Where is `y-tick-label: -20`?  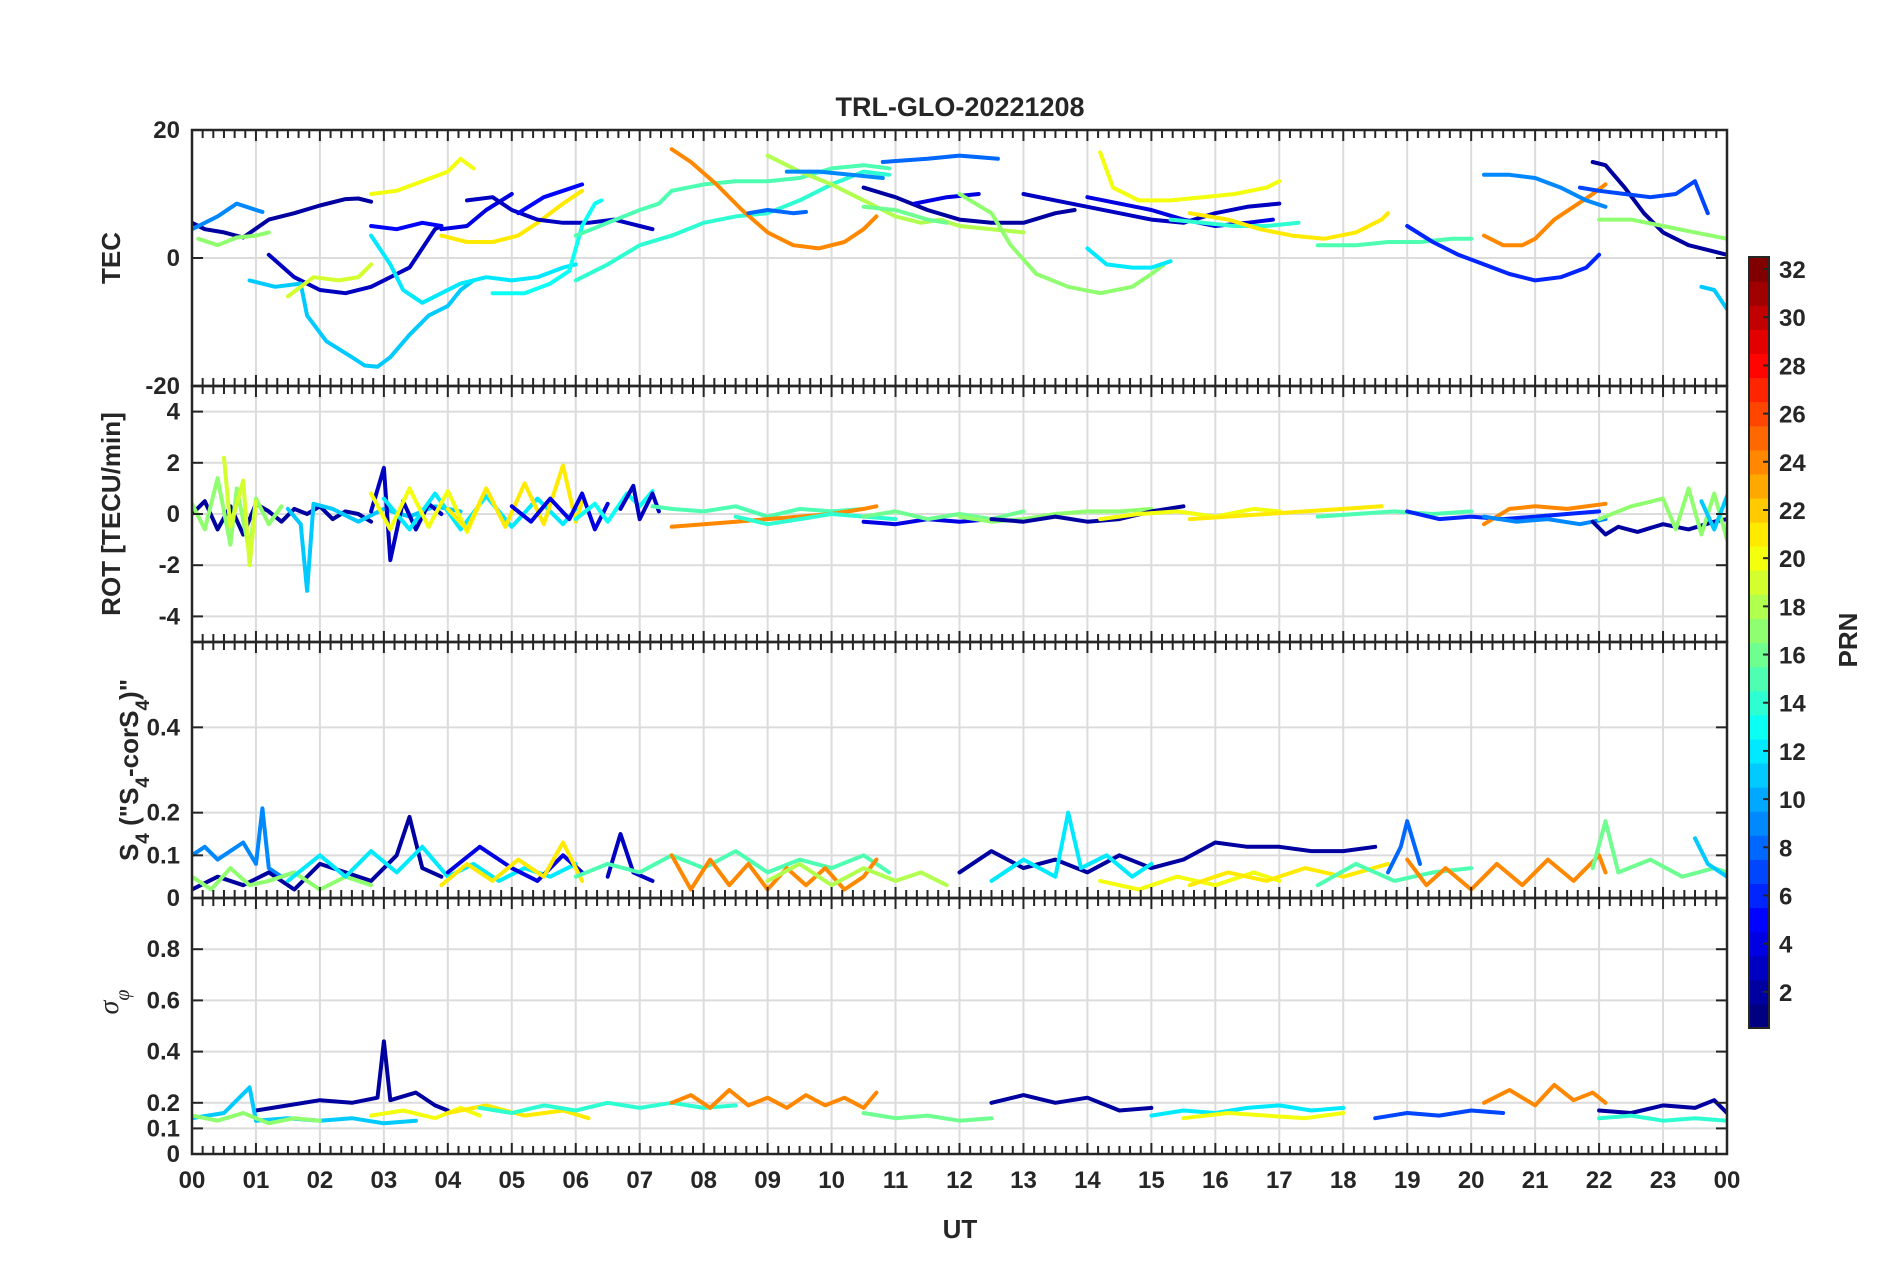 y-tick-label: -20 is located at coordinates (162, 386).